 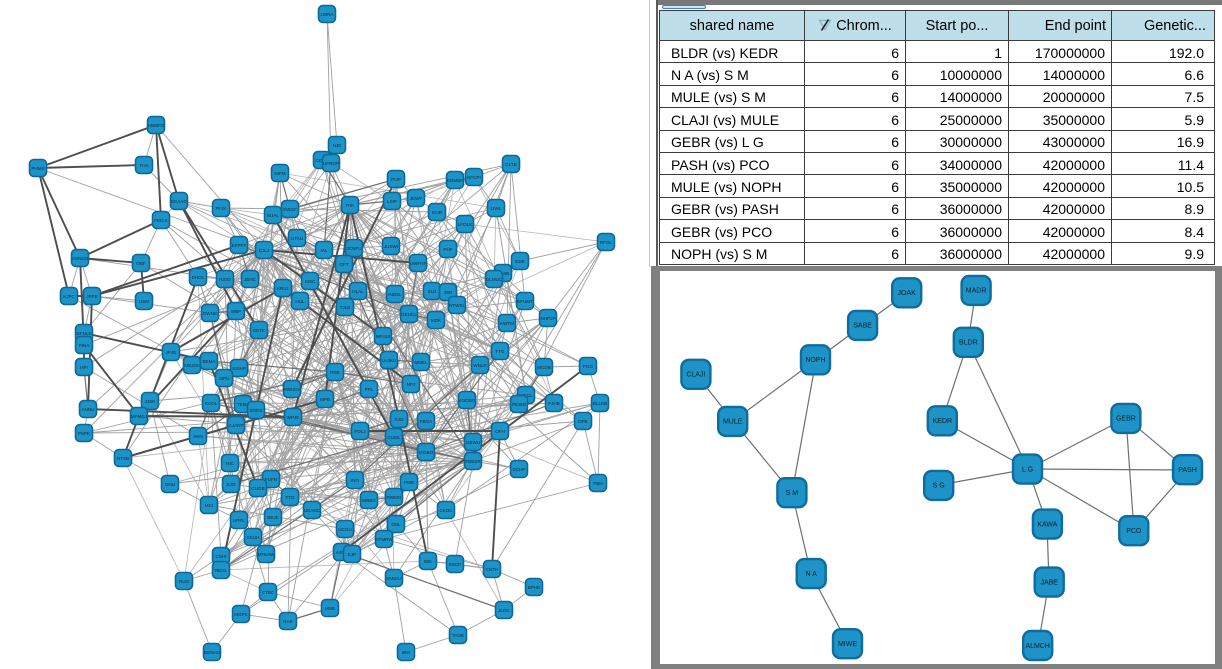 I want to click on svg-text: WBBG, so click(x=369, y=500).